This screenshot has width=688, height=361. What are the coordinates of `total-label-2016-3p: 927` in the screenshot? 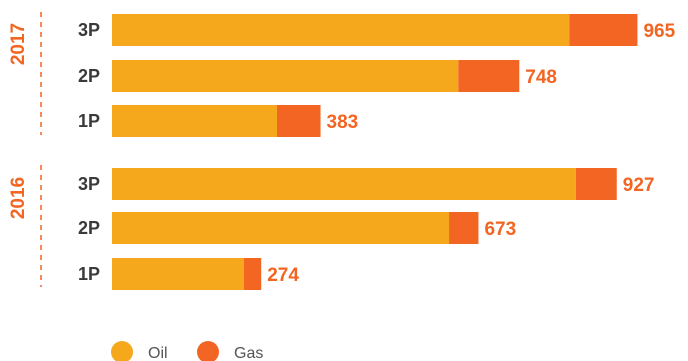 It's located at (639, 185).